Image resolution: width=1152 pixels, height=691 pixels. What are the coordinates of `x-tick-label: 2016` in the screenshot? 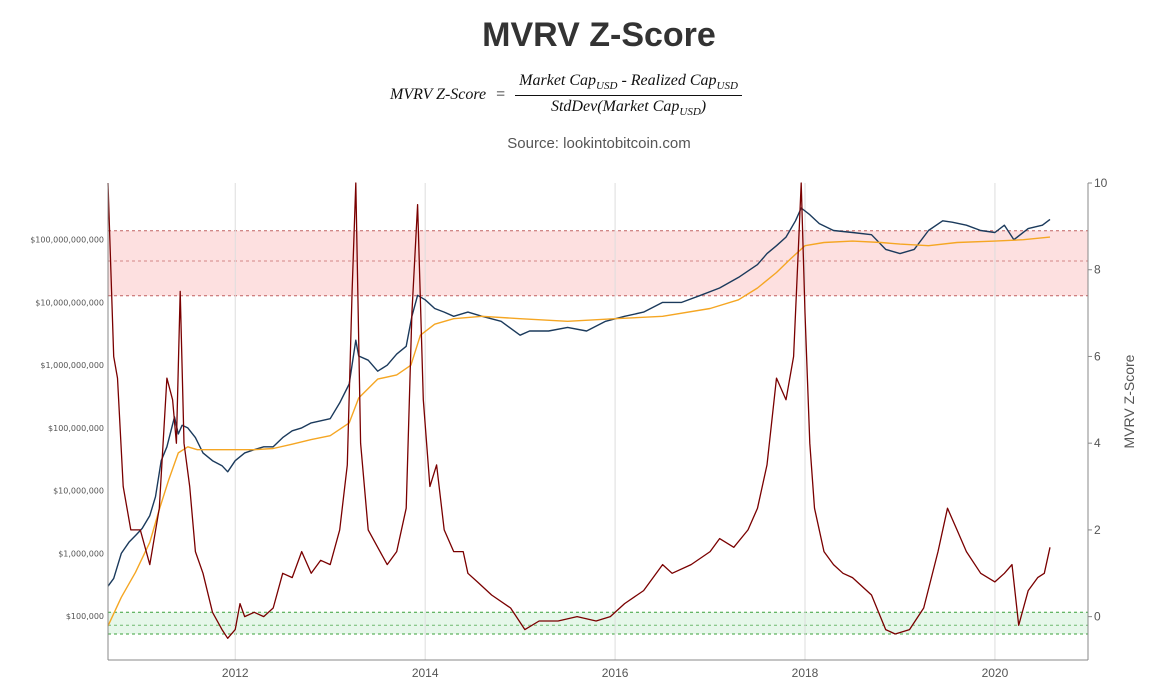 It's located at (615, 673).